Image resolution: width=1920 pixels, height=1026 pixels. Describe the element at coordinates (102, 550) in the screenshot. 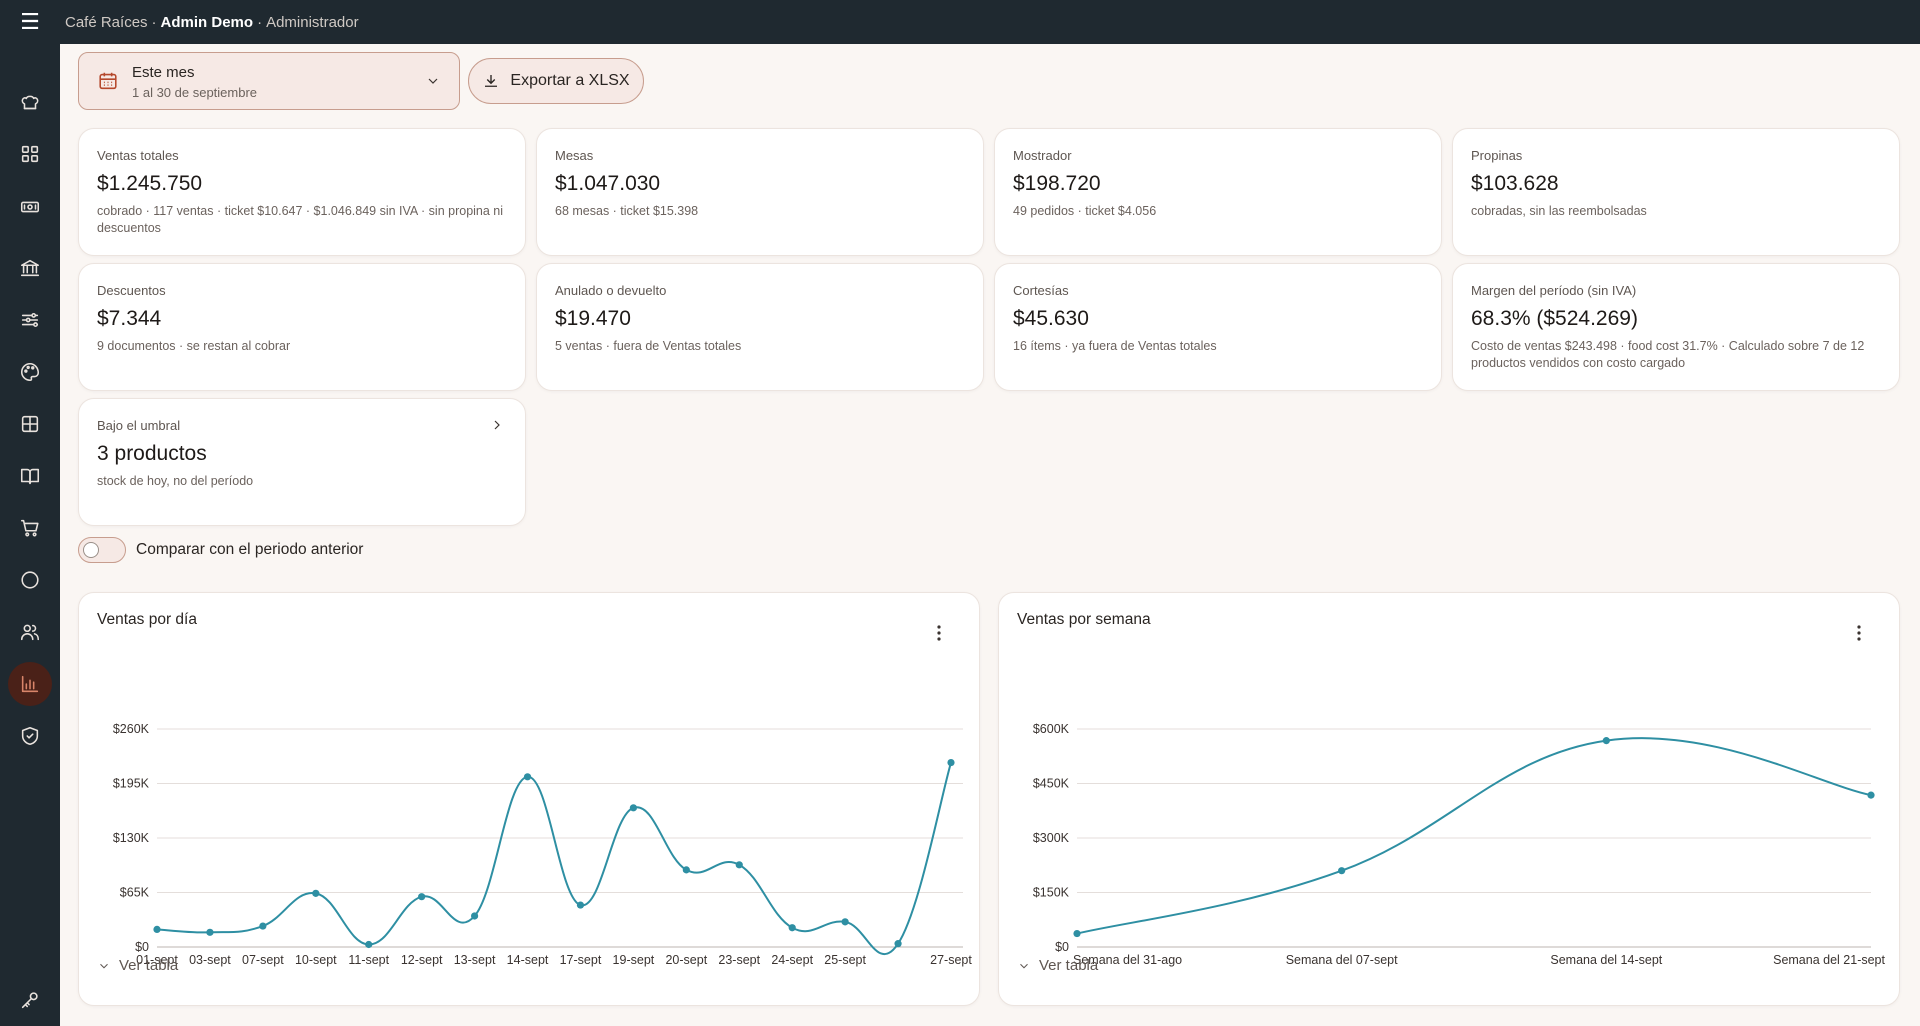

I see `compare-toggle` at that location.